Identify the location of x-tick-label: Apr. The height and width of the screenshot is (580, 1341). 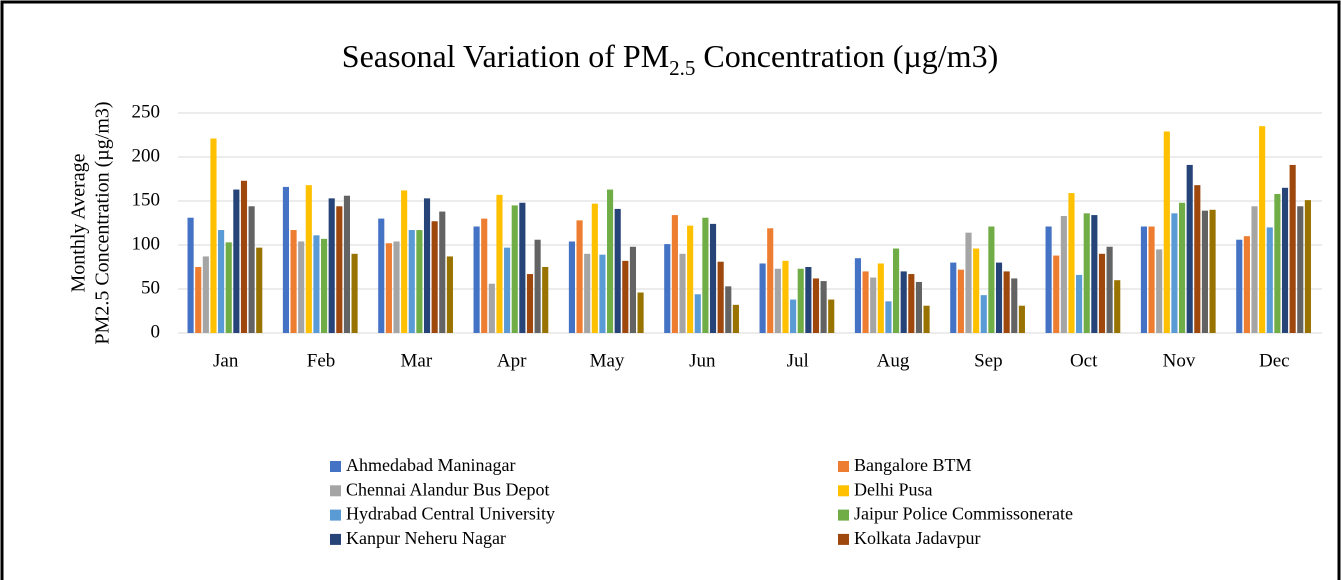
(512, 360).